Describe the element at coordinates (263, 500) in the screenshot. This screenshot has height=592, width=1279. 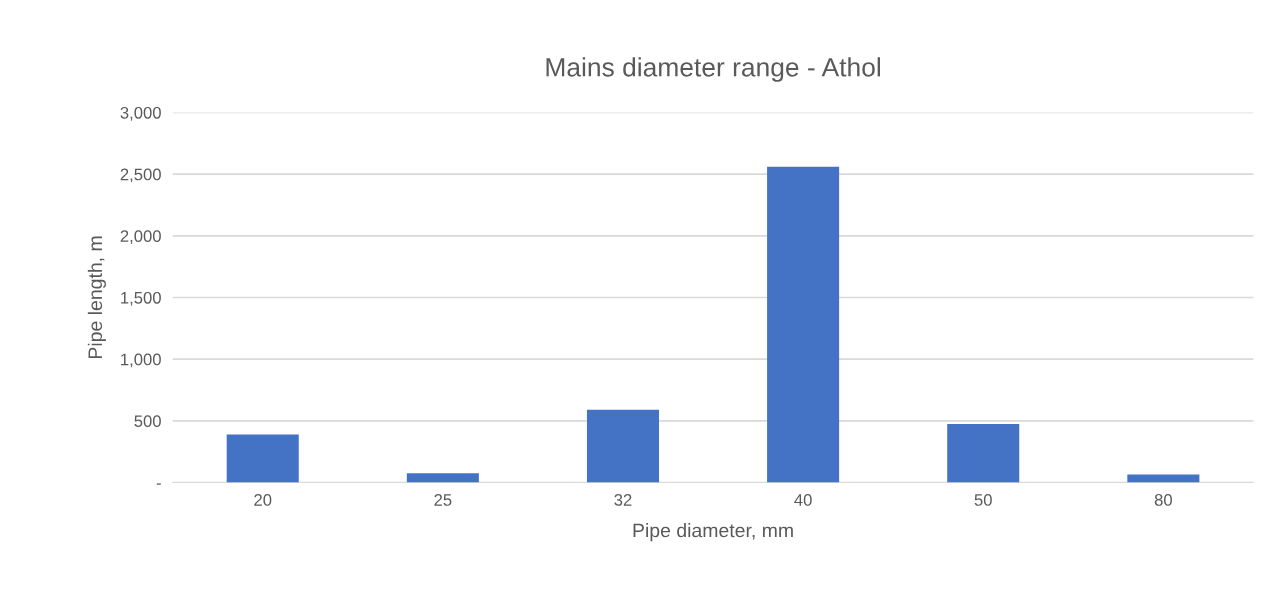
I see `x-tick-label: 20` at that location.